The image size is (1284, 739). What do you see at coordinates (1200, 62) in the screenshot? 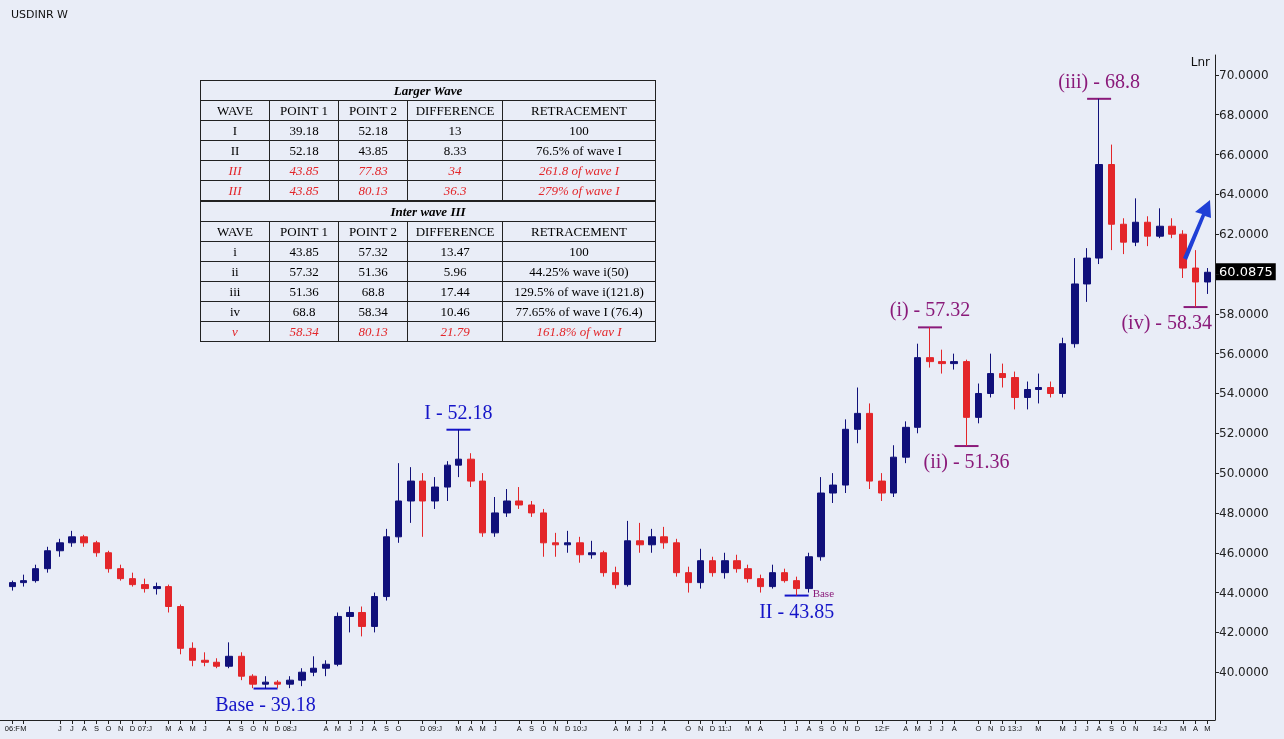
I see `annotation: Lnr` at bounding box center [1200, 62].